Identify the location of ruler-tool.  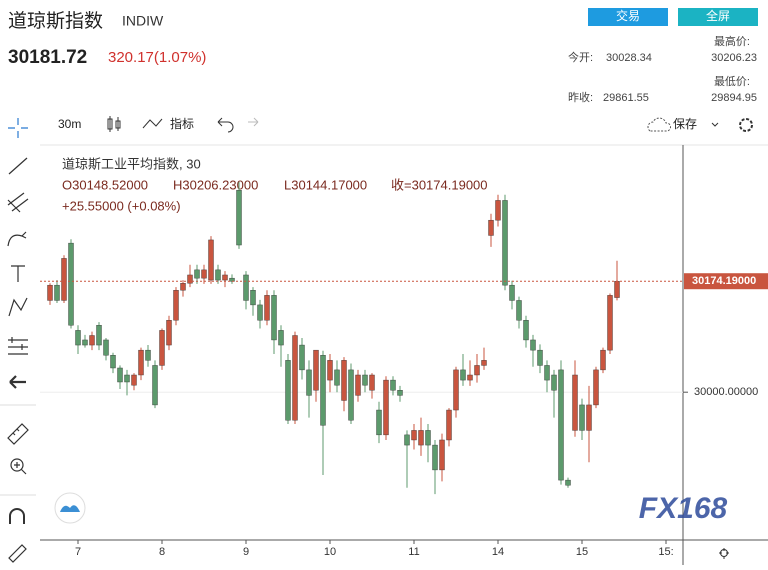
(18, 434).